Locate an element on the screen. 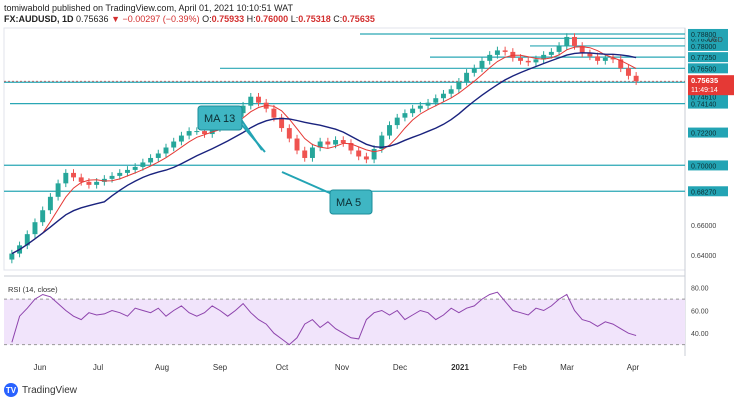 This screenshot has height=403, width=740. ma13-callout-label: MA 13 is located at coordinates (219, 119).